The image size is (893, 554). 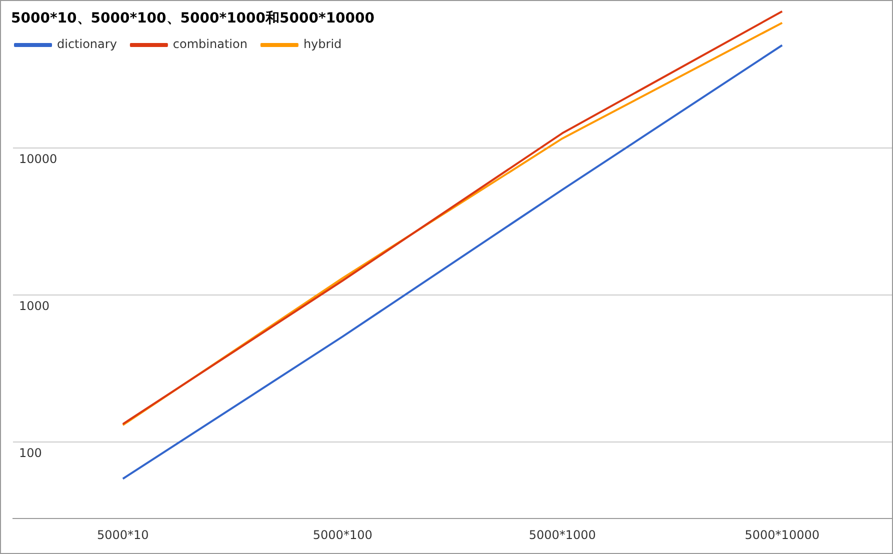 I want to click on y-tick-label: 100, so click(x=30, y=453).